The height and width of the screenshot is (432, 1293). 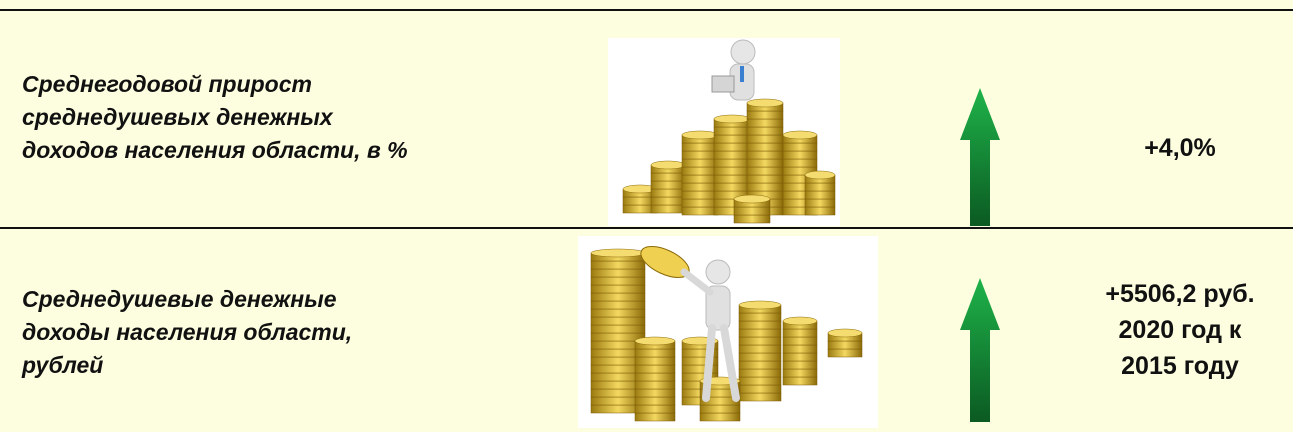 What do you see at coordinates (718, 272) in the screenshot?
I see `figure-head` at bounding box center [718, 272].